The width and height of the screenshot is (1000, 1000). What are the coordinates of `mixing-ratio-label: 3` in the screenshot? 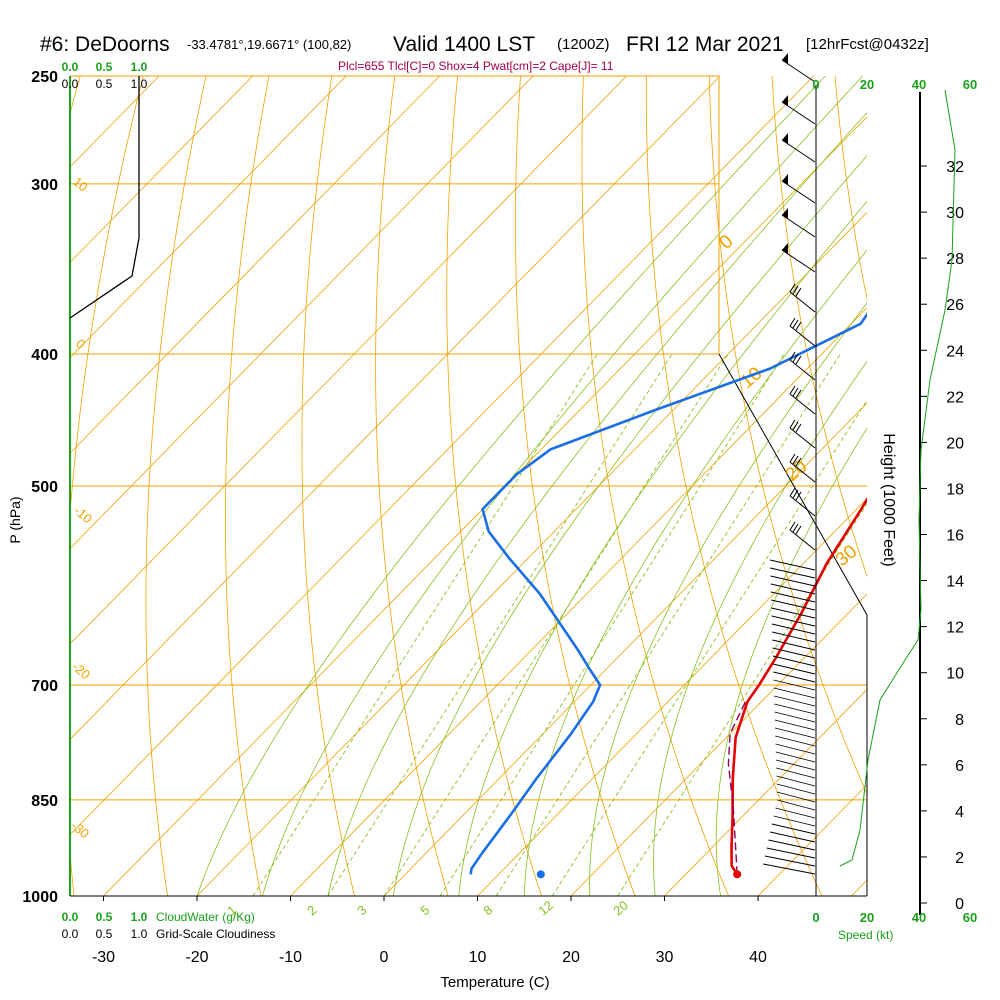 It's located at (361, 910).